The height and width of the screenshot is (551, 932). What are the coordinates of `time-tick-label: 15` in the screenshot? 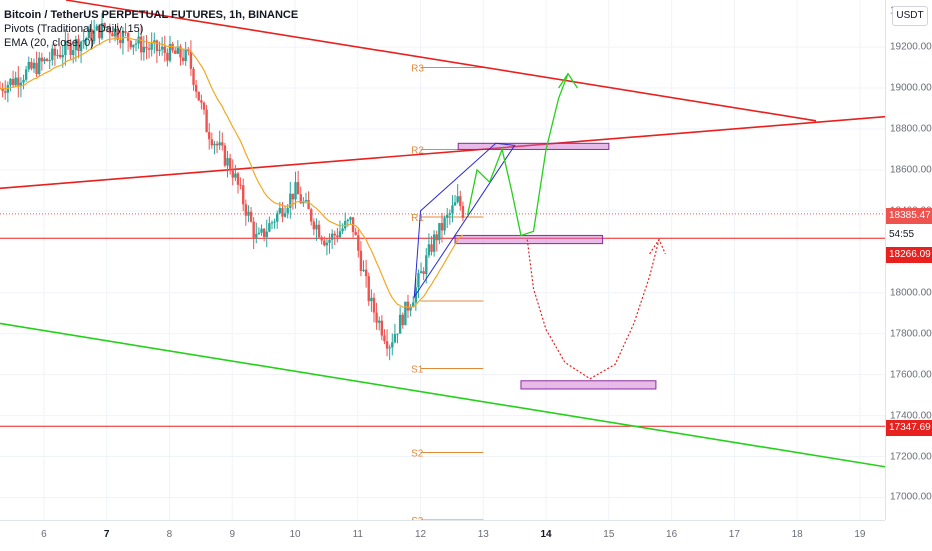 It's located at (609, 534).